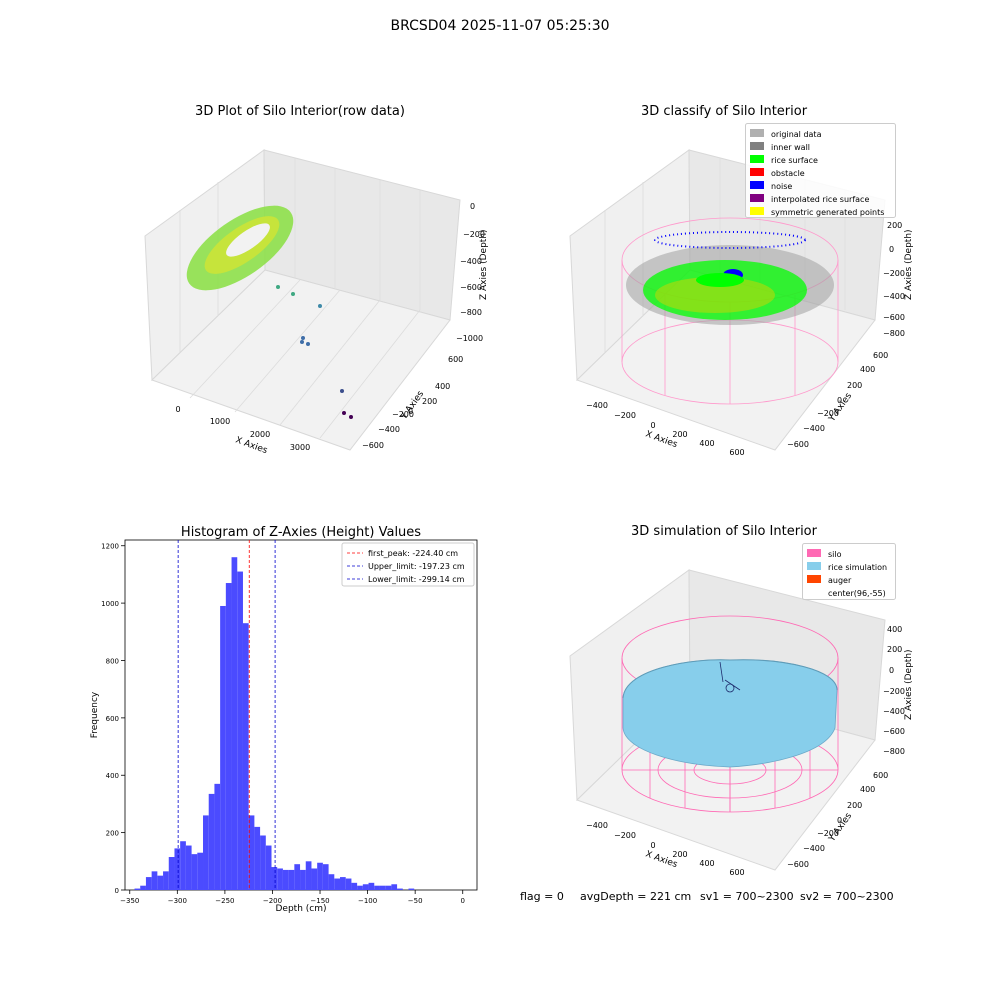 The height and width of the screenshot is (1000, 1000). I want to click on raw-ytick: 0, so click(410, 411).